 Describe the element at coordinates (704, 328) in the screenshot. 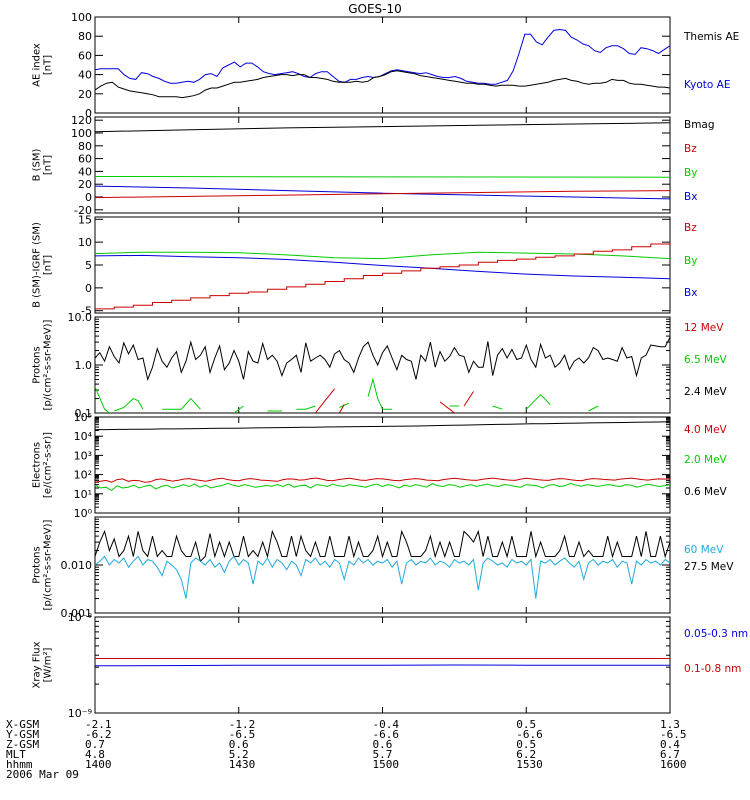

I see `legend-12-mev: 12 MeV` at that location.